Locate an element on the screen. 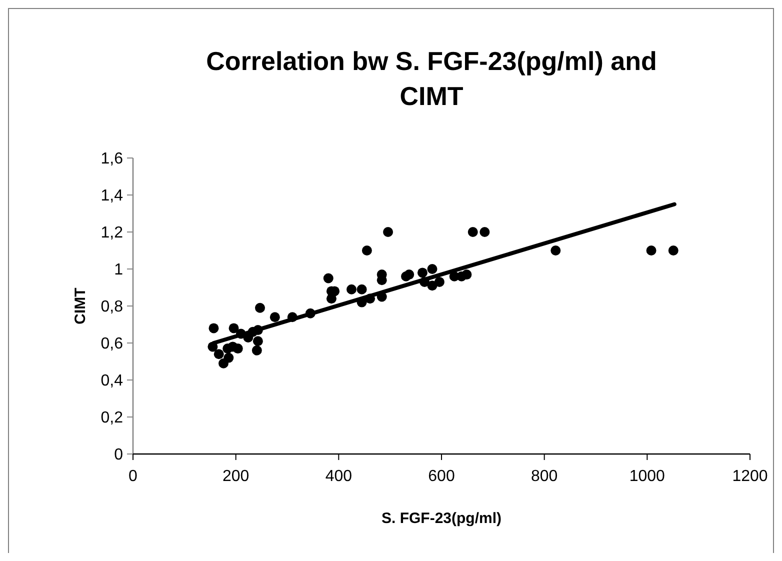 The height and width of the screenshot is (561, 782). y-tick-label: 0 is located at coordinates (119, 455).